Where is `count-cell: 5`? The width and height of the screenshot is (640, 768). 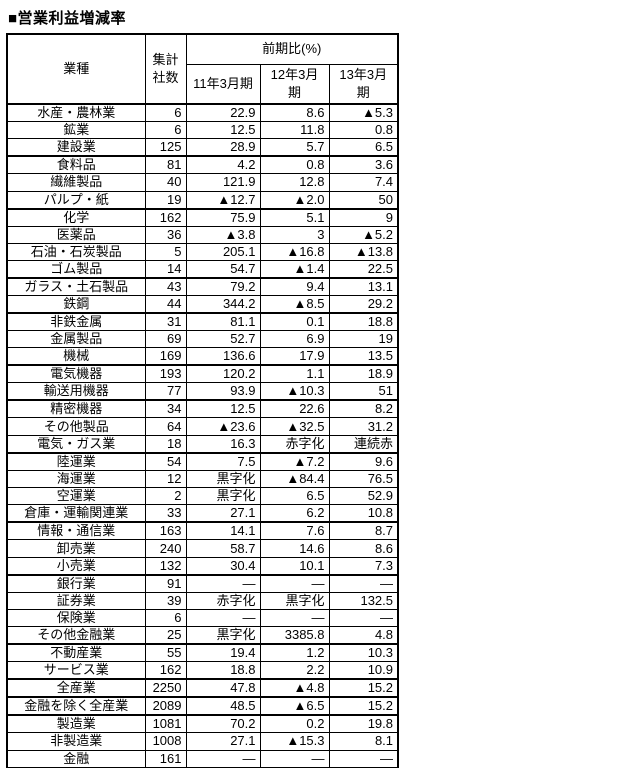
count-cell: 5 is located at coordinates (165, 252).